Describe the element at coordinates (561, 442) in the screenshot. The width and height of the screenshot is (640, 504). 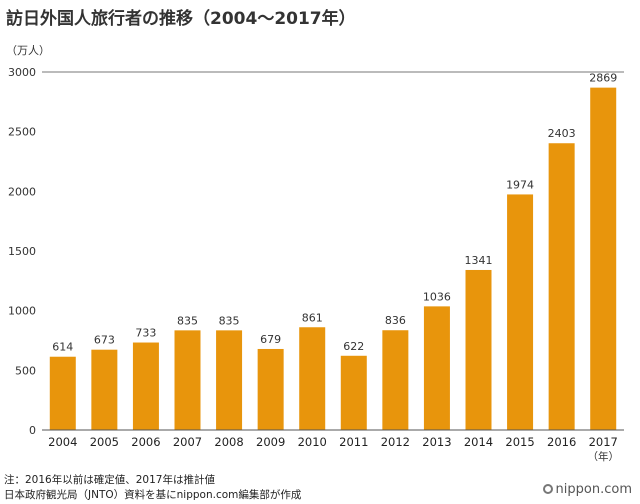
I see `x-tick-label: 2016` at that location.